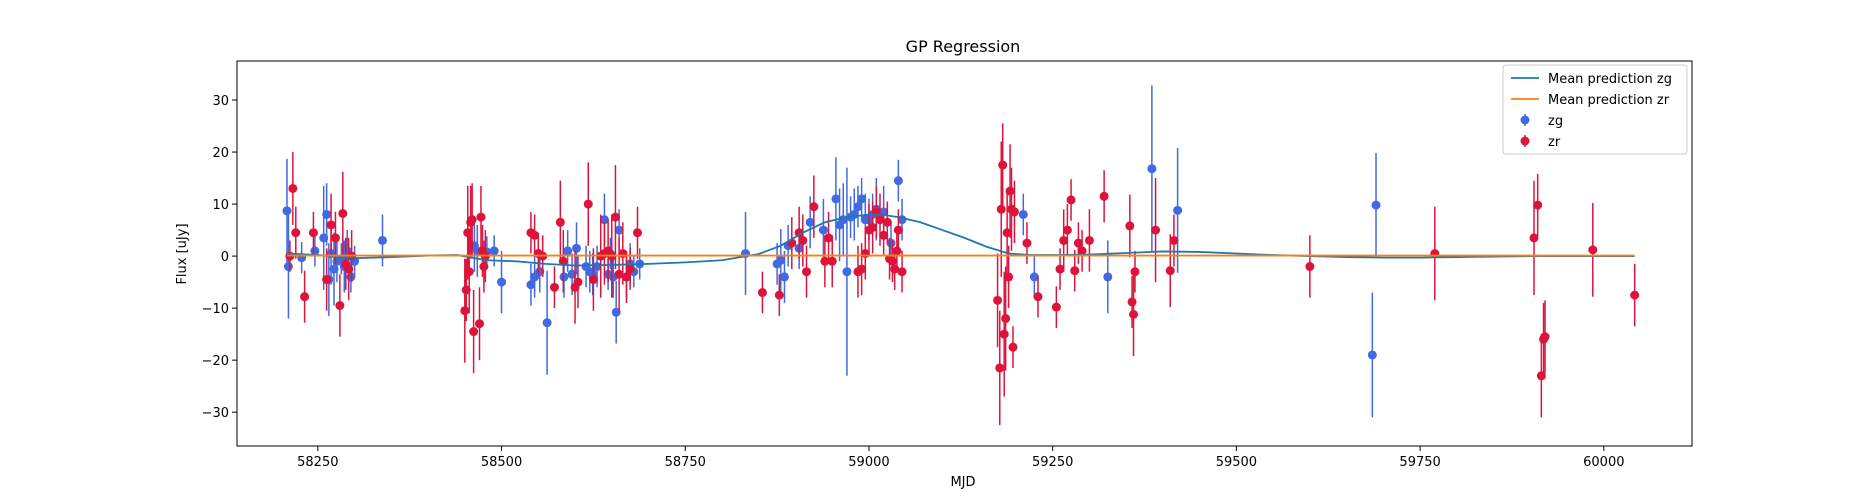 The width and height of the screenshot is (1875, 500). Describe the element at coordinates (1540, 142) in the screenshot. I see `legend-entry-zr: zr` at that location.